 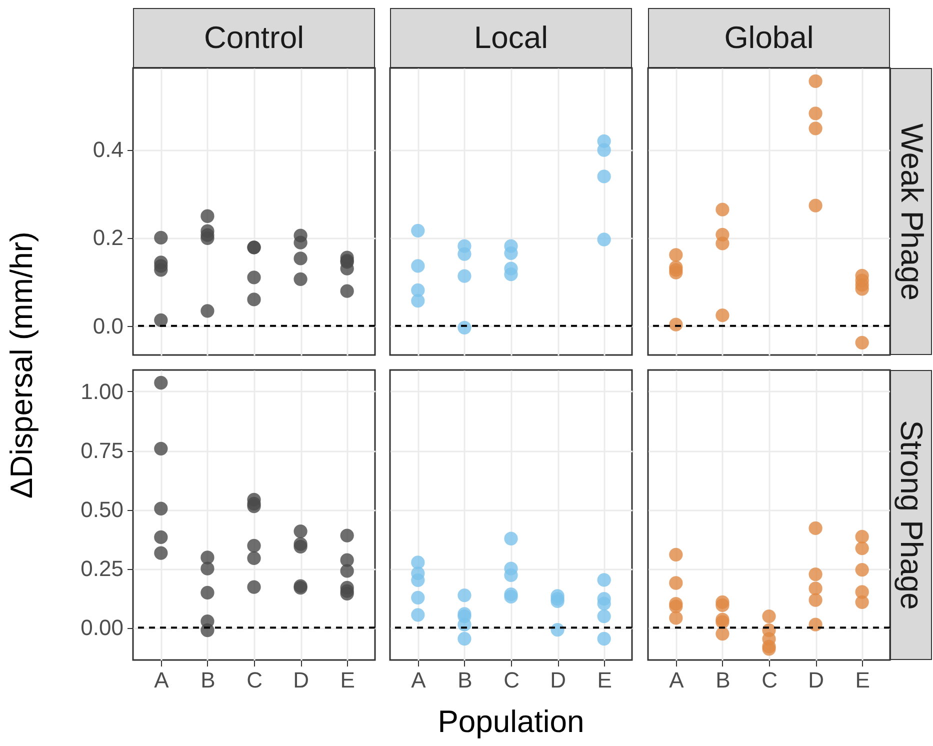 What do you see at coordinates (102, 509) in the screenshot?
I see `y-tick-label: 0.50` at bounding box center [102, 509].